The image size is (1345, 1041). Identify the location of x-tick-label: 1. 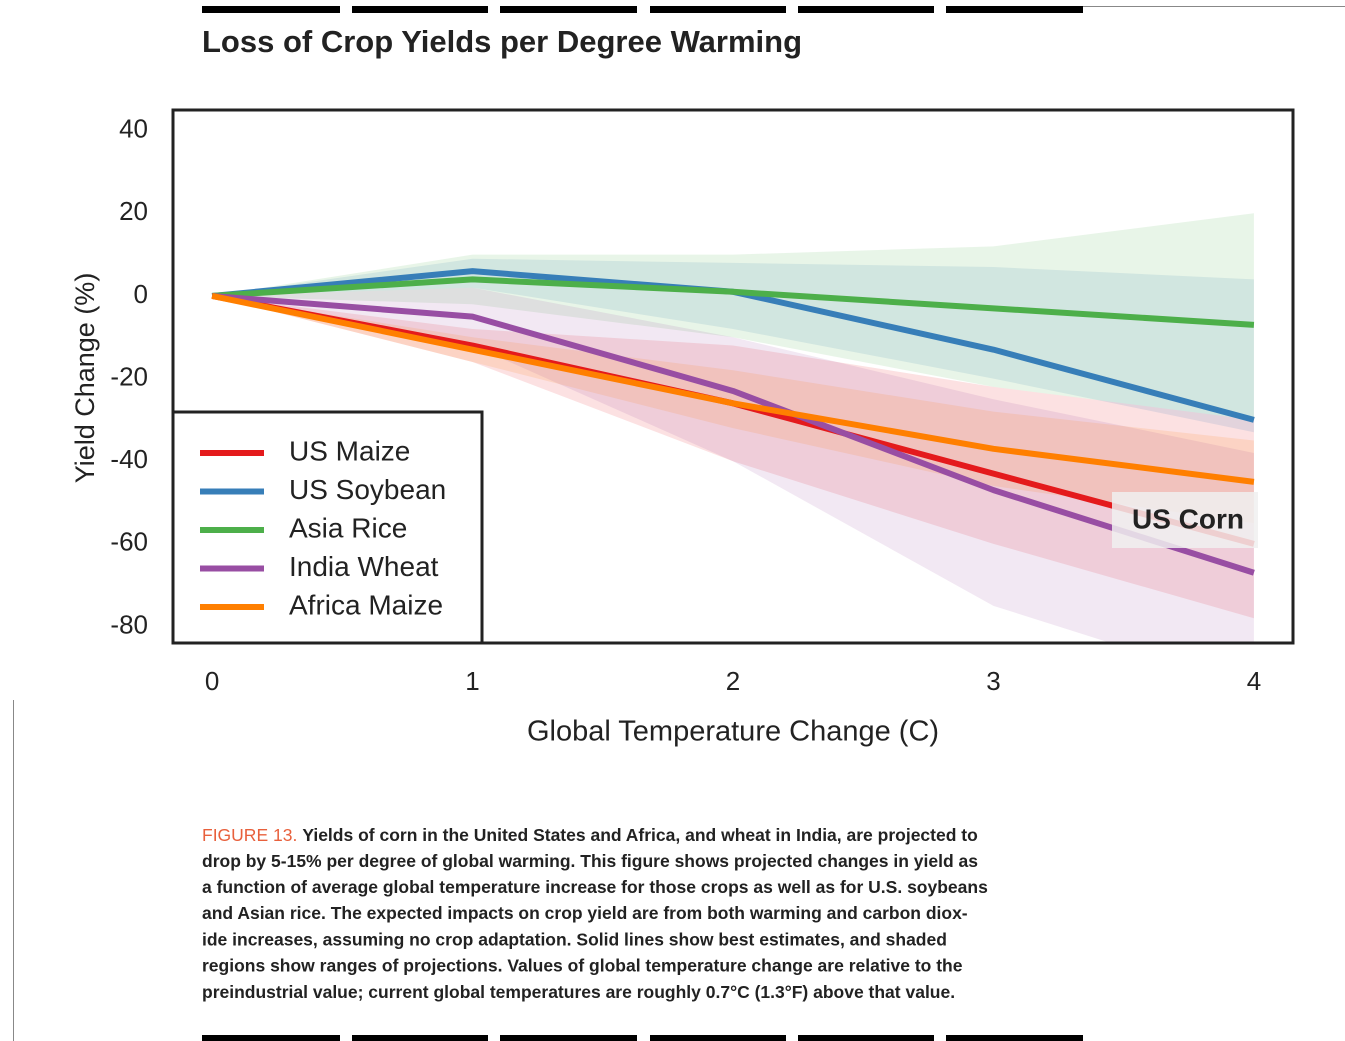
(472, 681).